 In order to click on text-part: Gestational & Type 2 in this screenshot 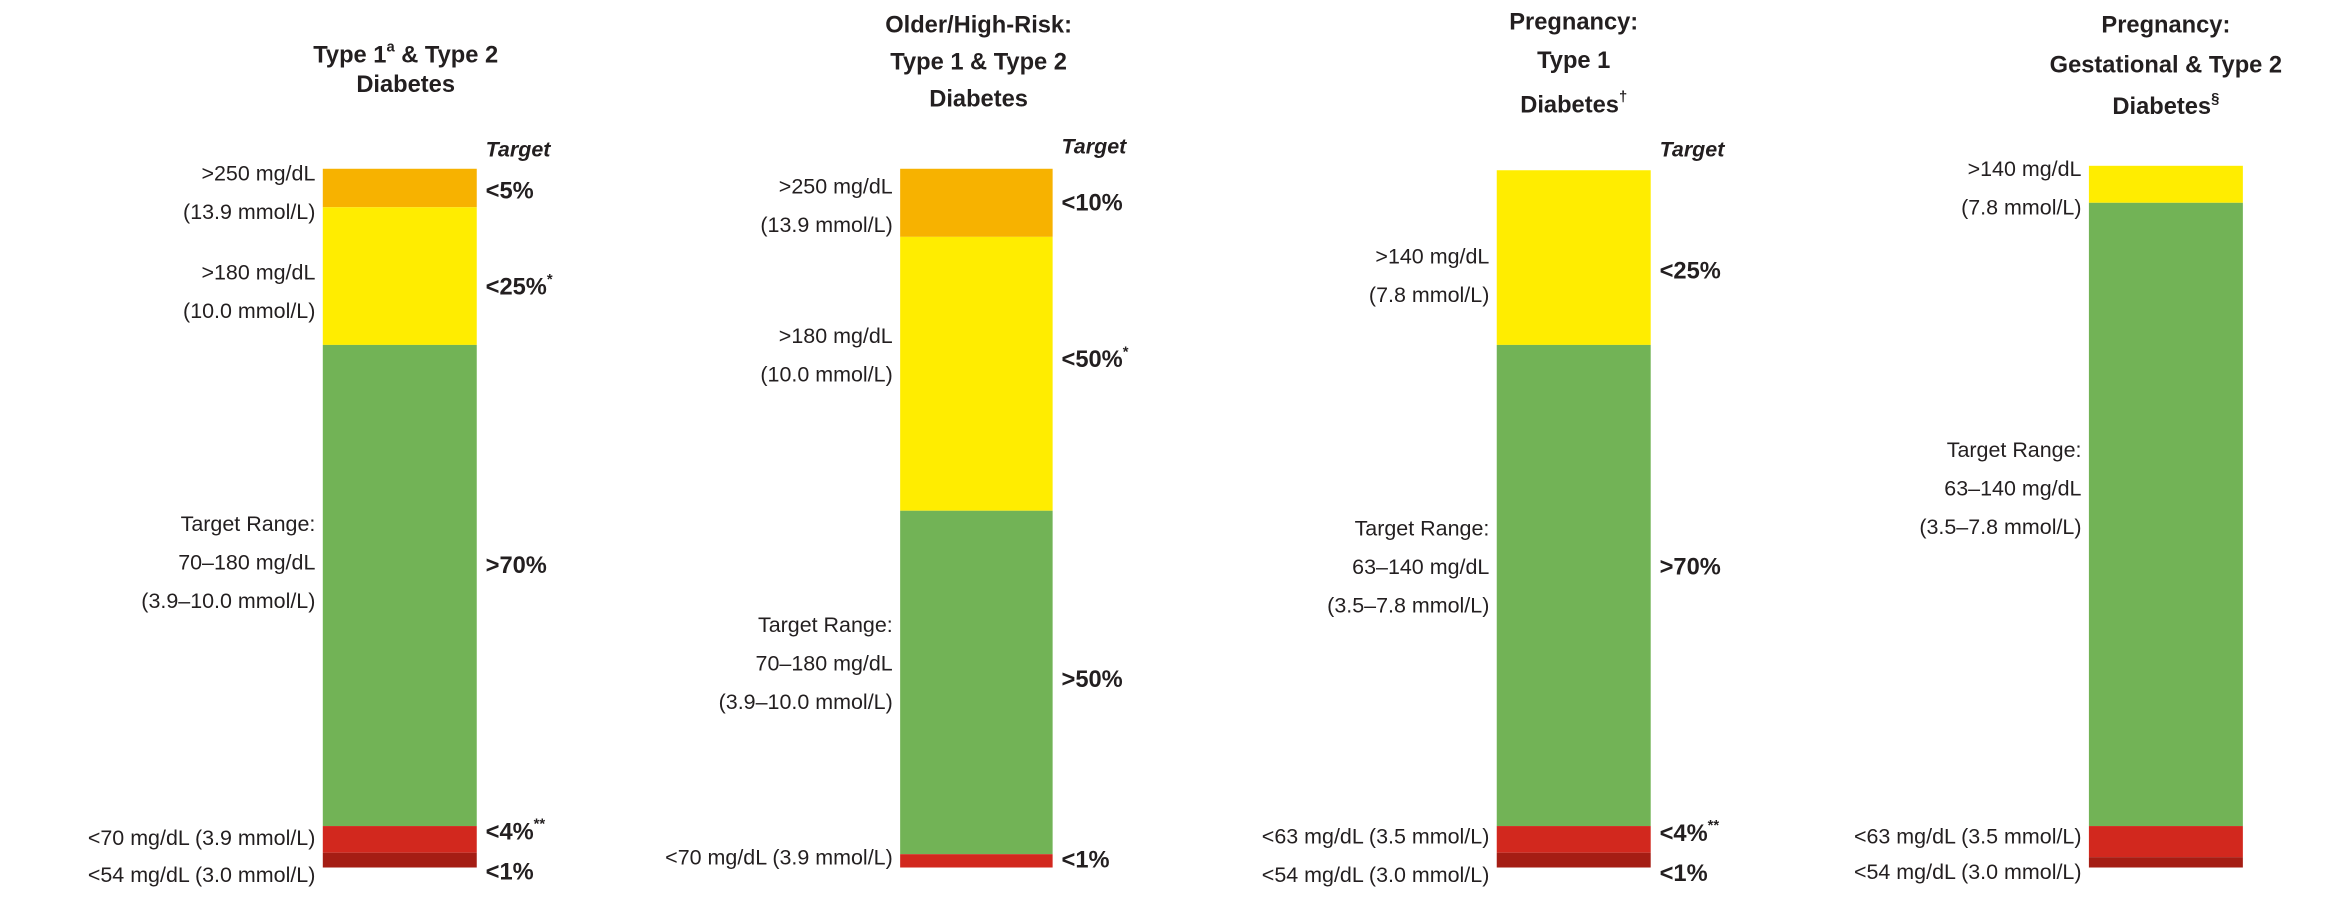, I will do `click(2166, 66)`.